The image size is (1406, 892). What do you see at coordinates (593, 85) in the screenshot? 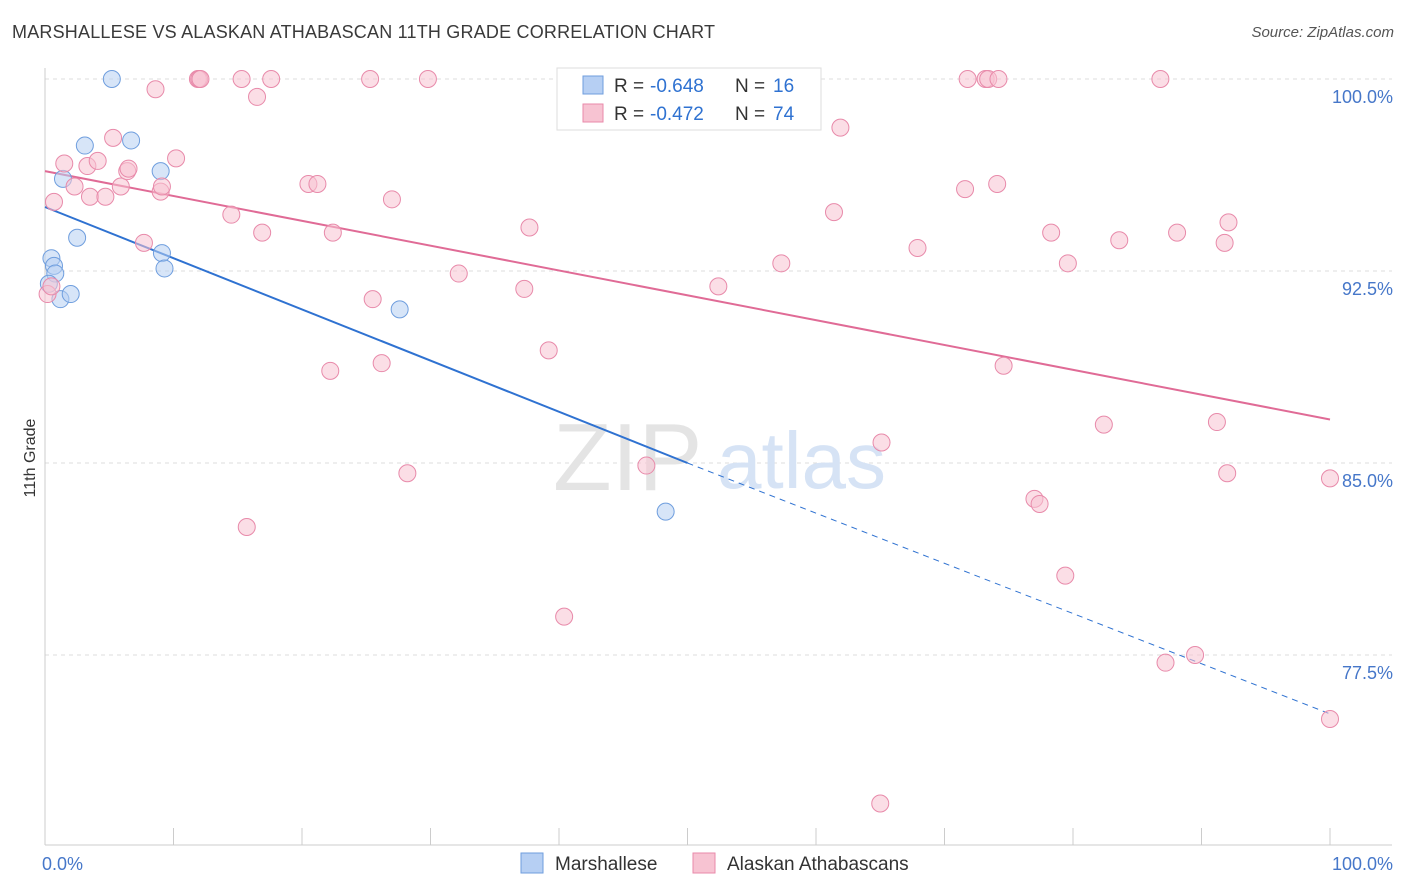
I see `stat-legend-swatch-blue` at bounding box center [593, 85].